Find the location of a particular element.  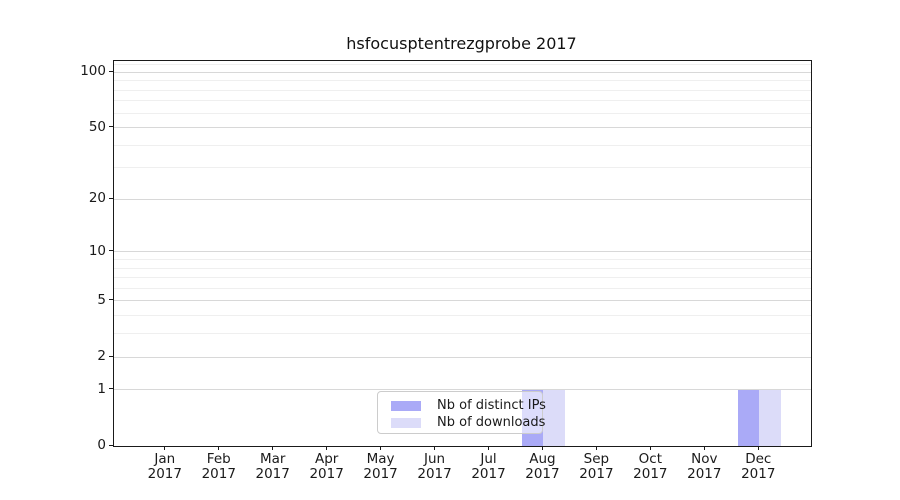

legend-item: Nb of downloads is located at coordinates (468, 423).